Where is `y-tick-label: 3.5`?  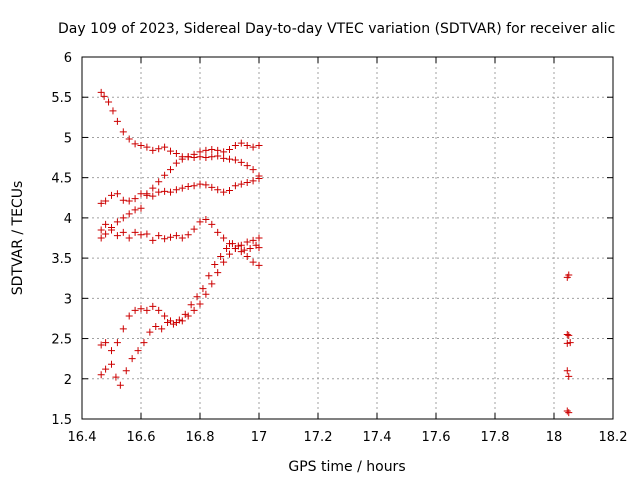
y-tick-label: 3.5 is located at coordinates (61, 259).